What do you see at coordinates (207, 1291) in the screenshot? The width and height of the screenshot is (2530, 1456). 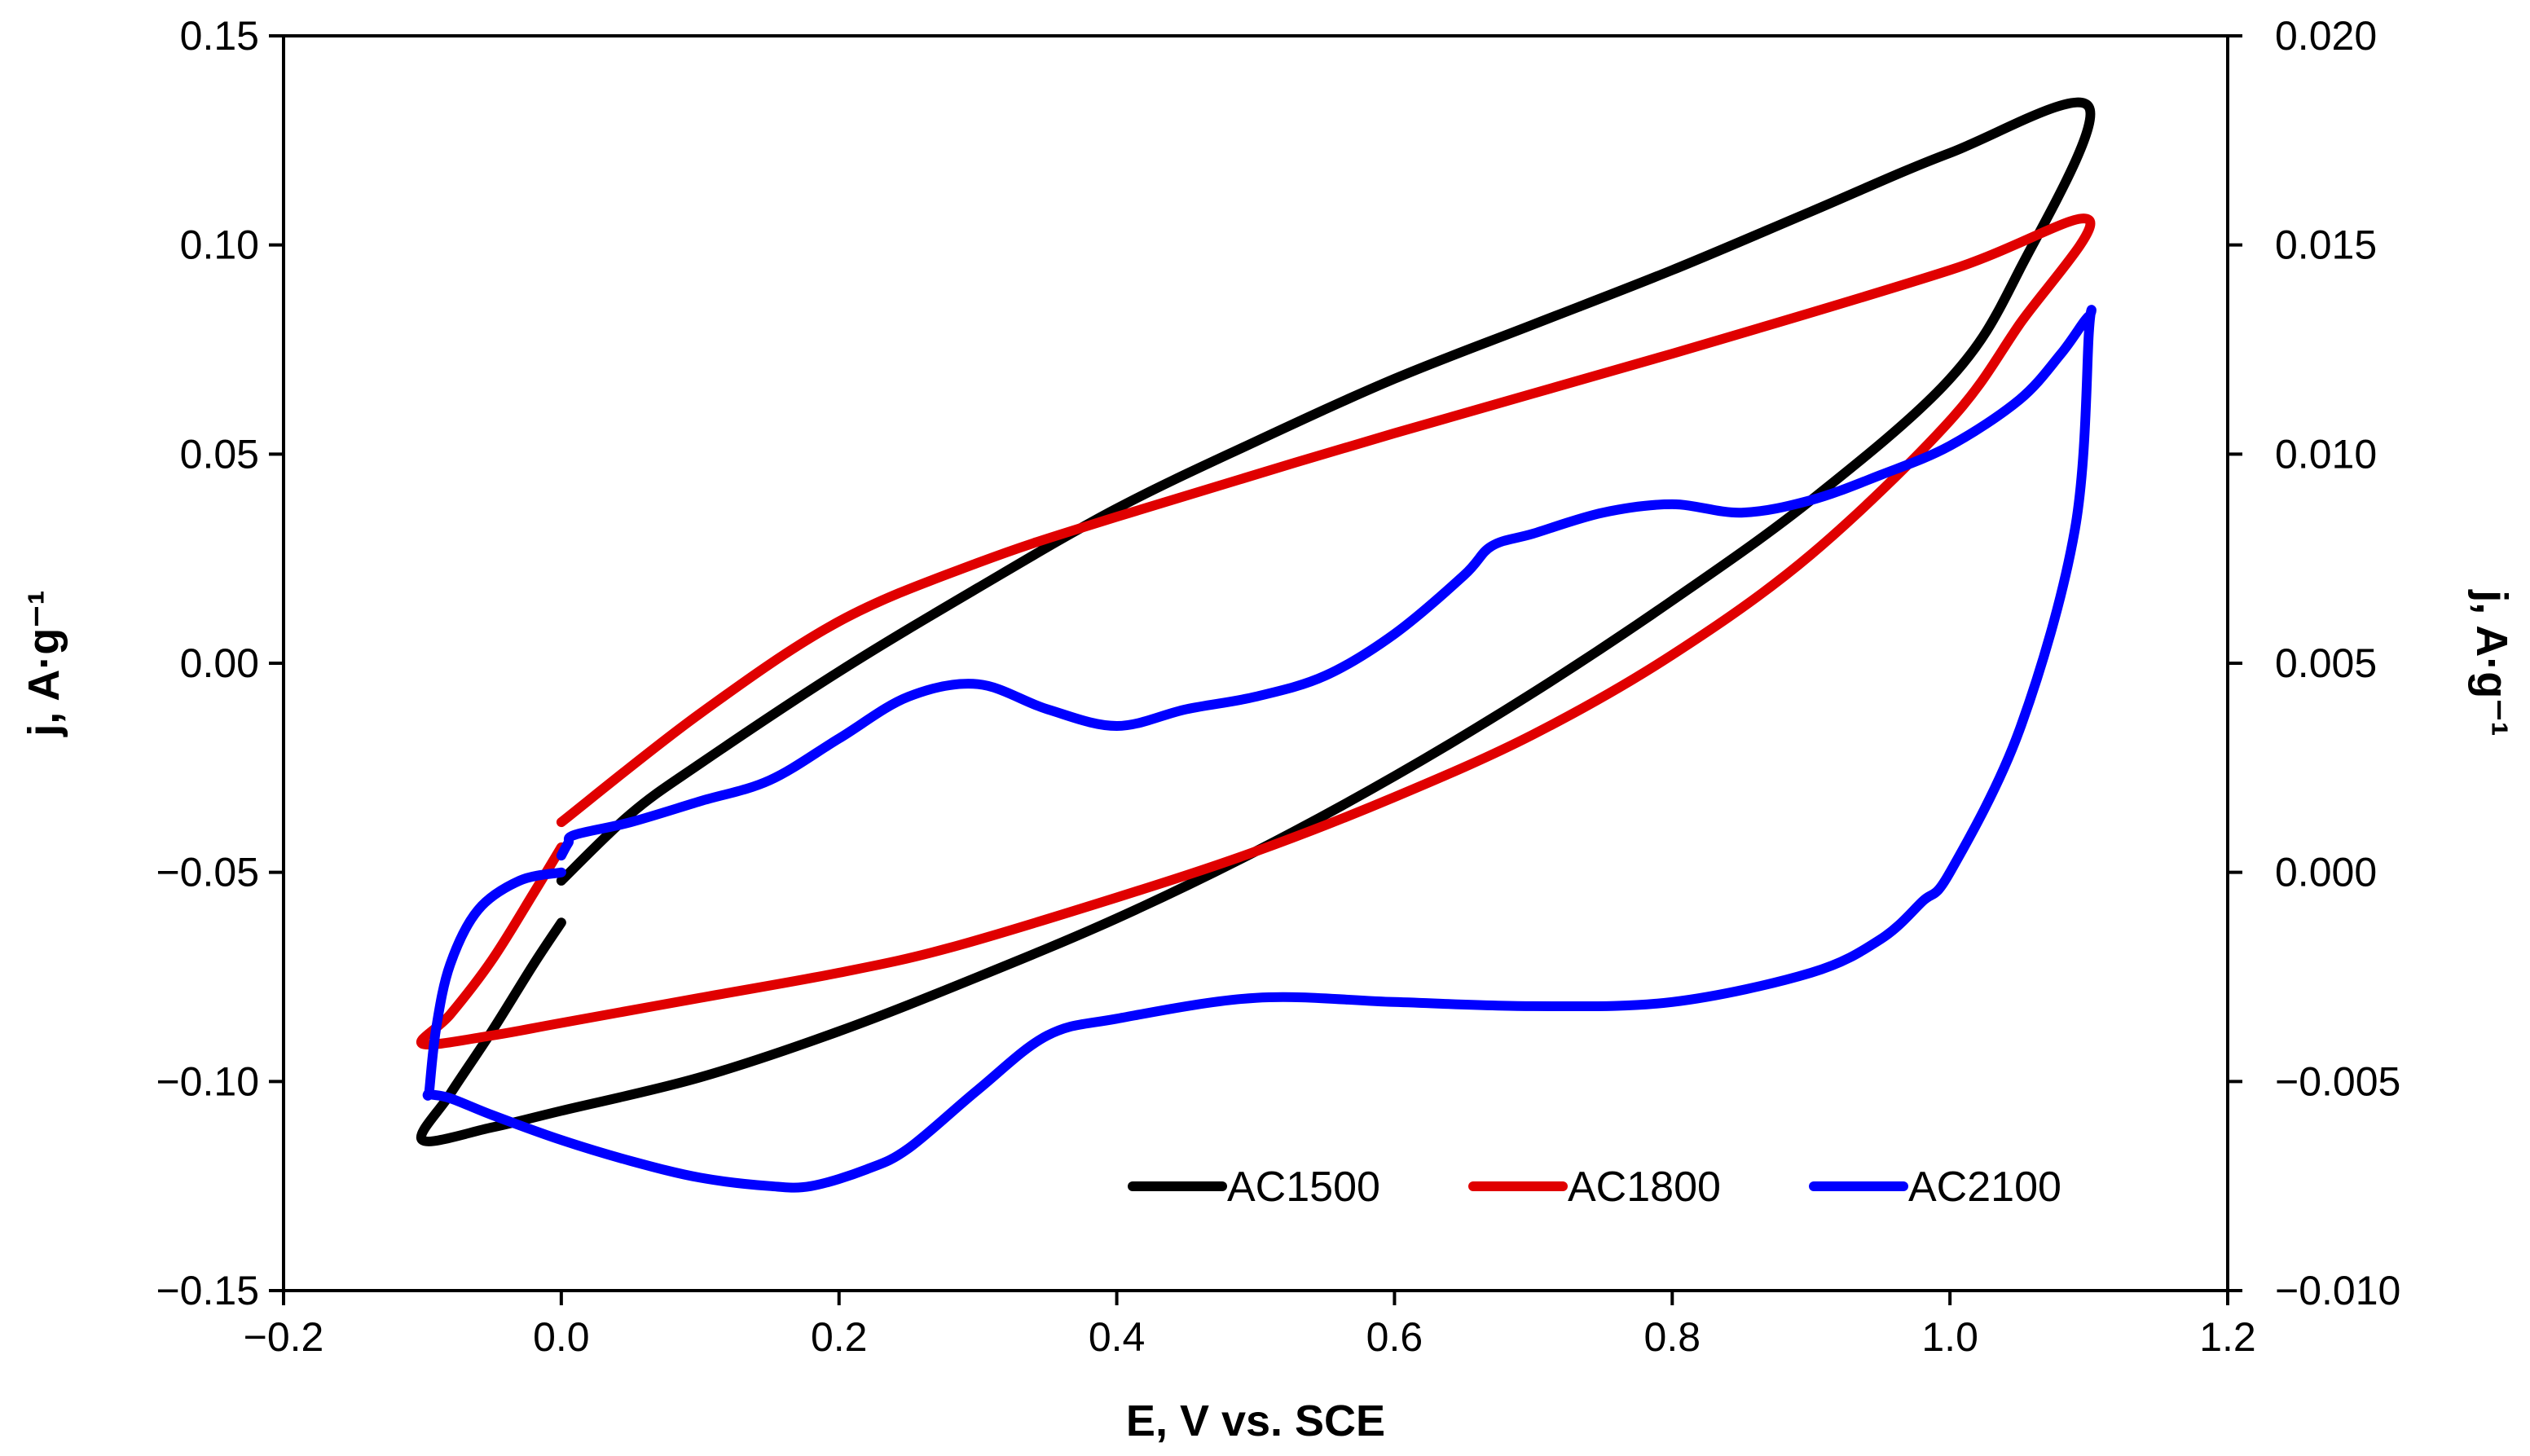 I see `y-tick-label: −0.15` at bounding box center [207, 1291].